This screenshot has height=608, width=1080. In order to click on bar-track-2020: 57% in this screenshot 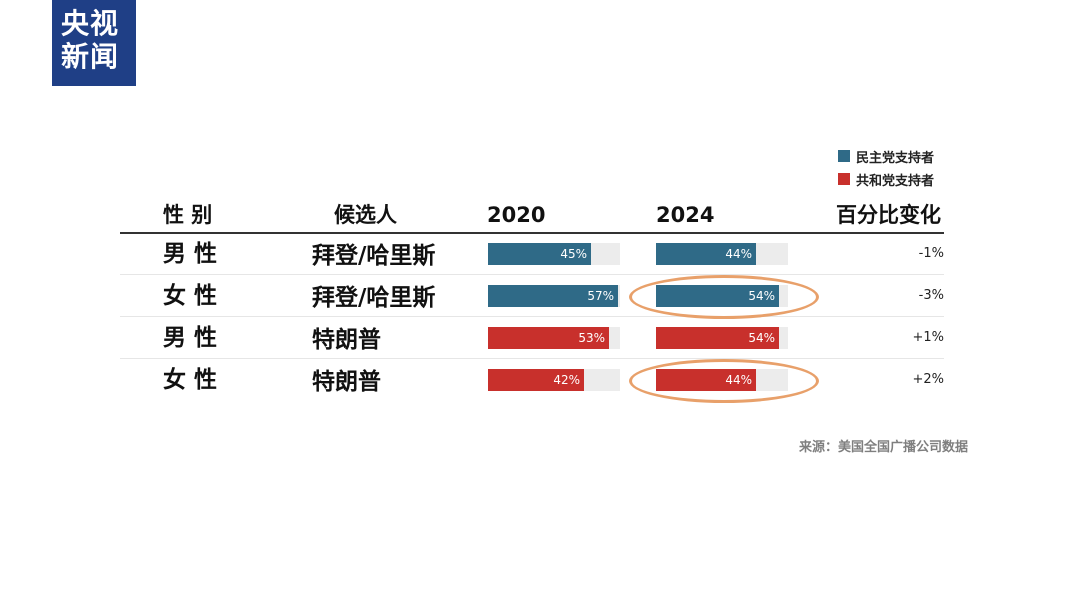, I will do `click(554, 296)`.